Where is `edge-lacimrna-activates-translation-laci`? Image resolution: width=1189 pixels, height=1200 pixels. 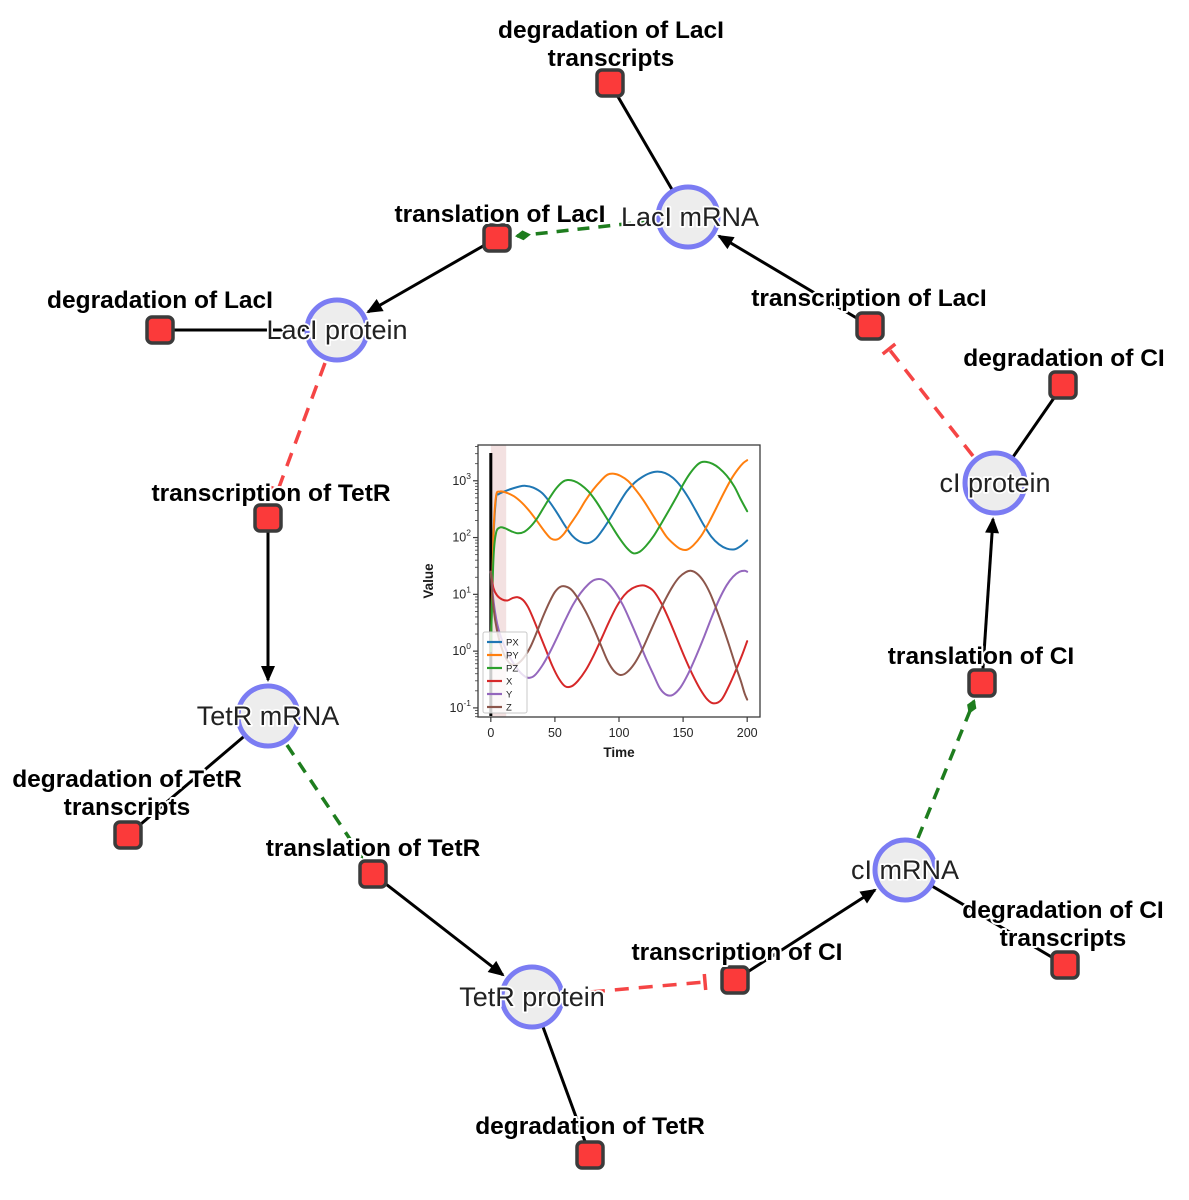
edge-lacimrna-activates-translation-laci is located at coordinates (584, 230).